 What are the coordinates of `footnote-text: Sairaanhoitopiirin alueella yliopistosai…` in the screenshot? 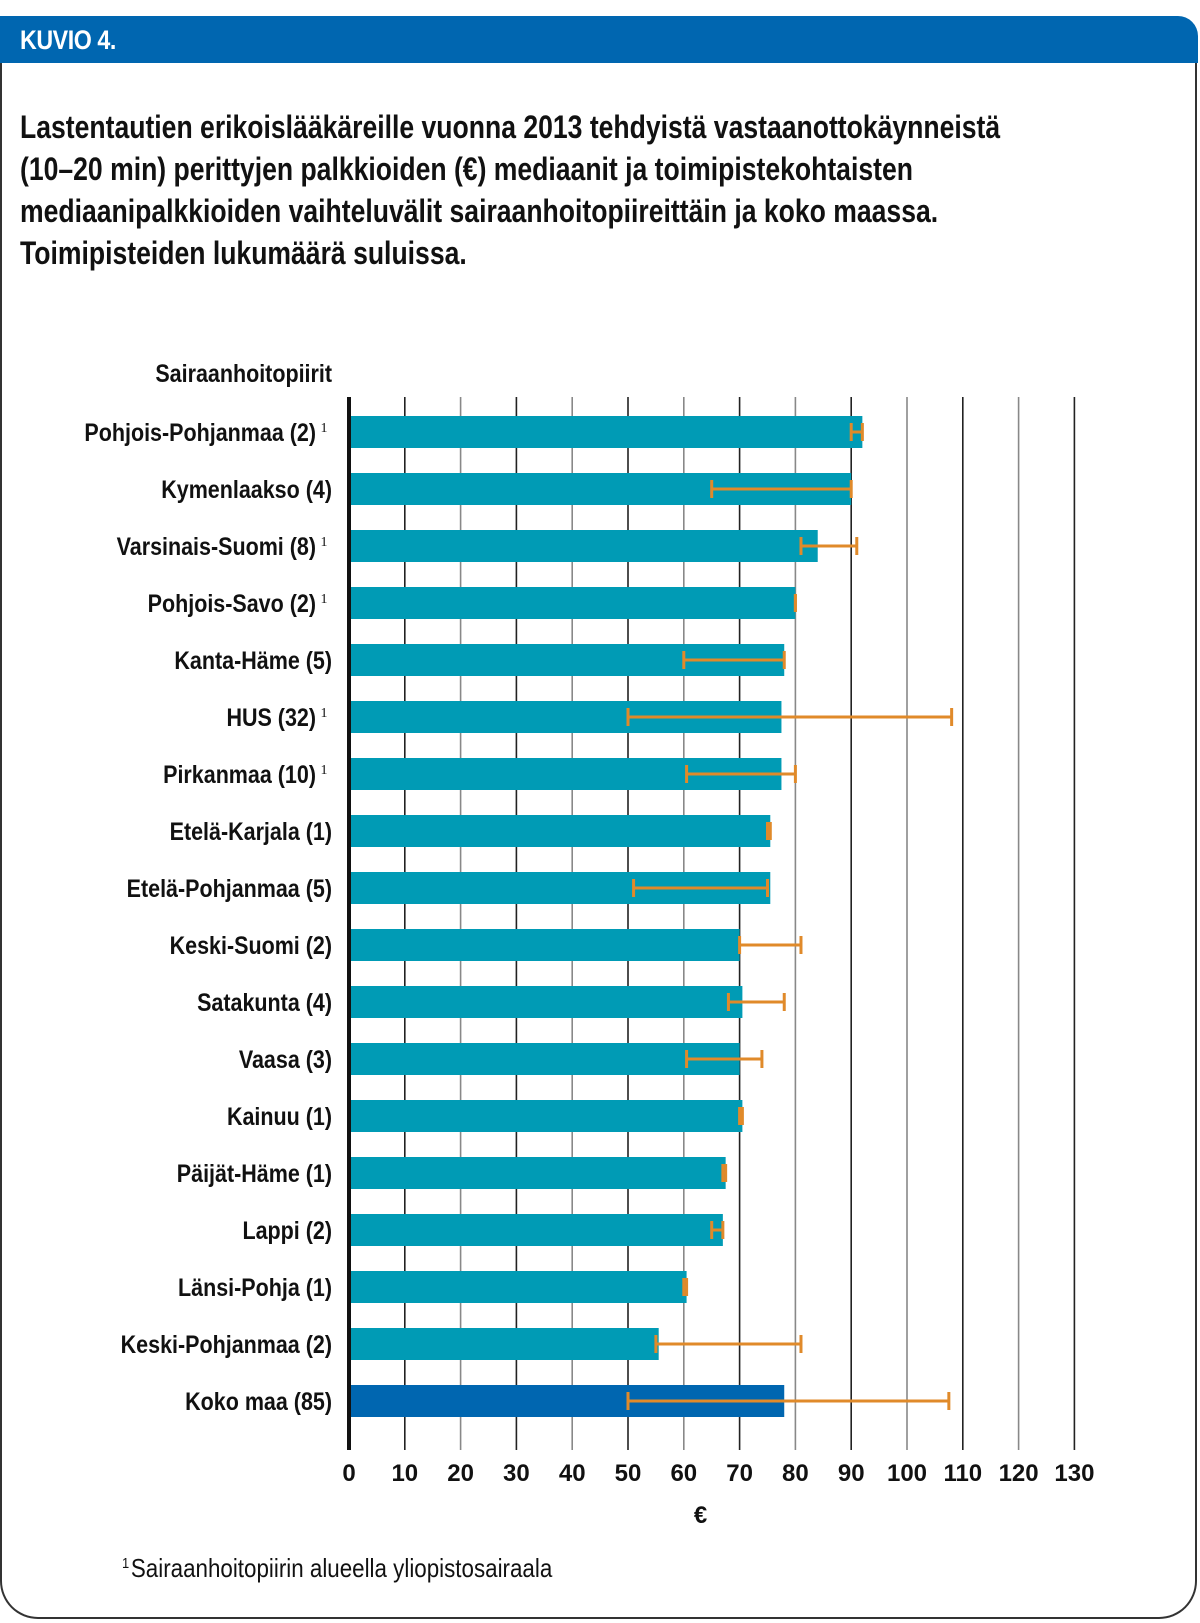 It's located at (341, 1568).